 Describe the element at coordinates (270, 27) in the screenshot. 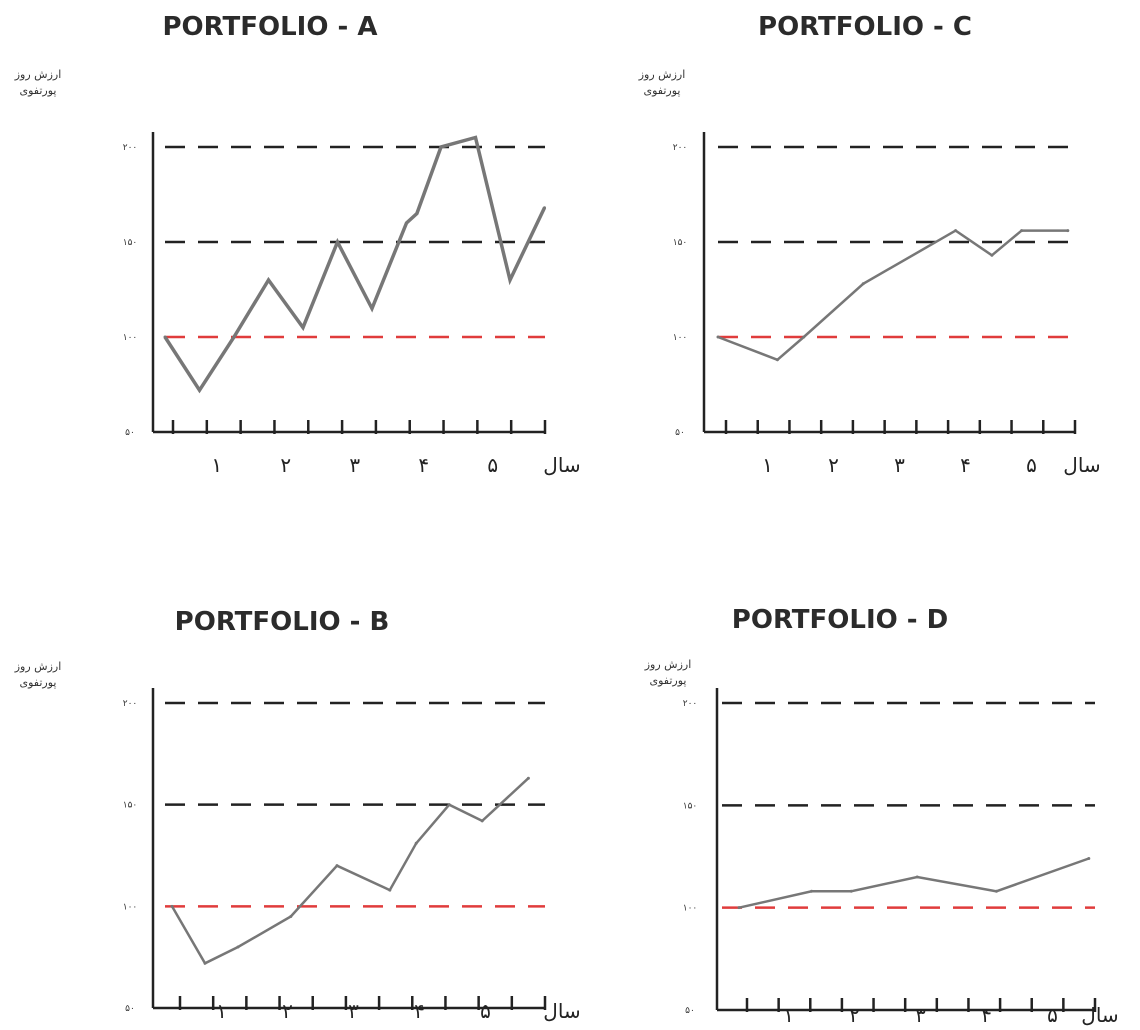

I see `chart-title-a: PORTFOLIO - A` at that location.